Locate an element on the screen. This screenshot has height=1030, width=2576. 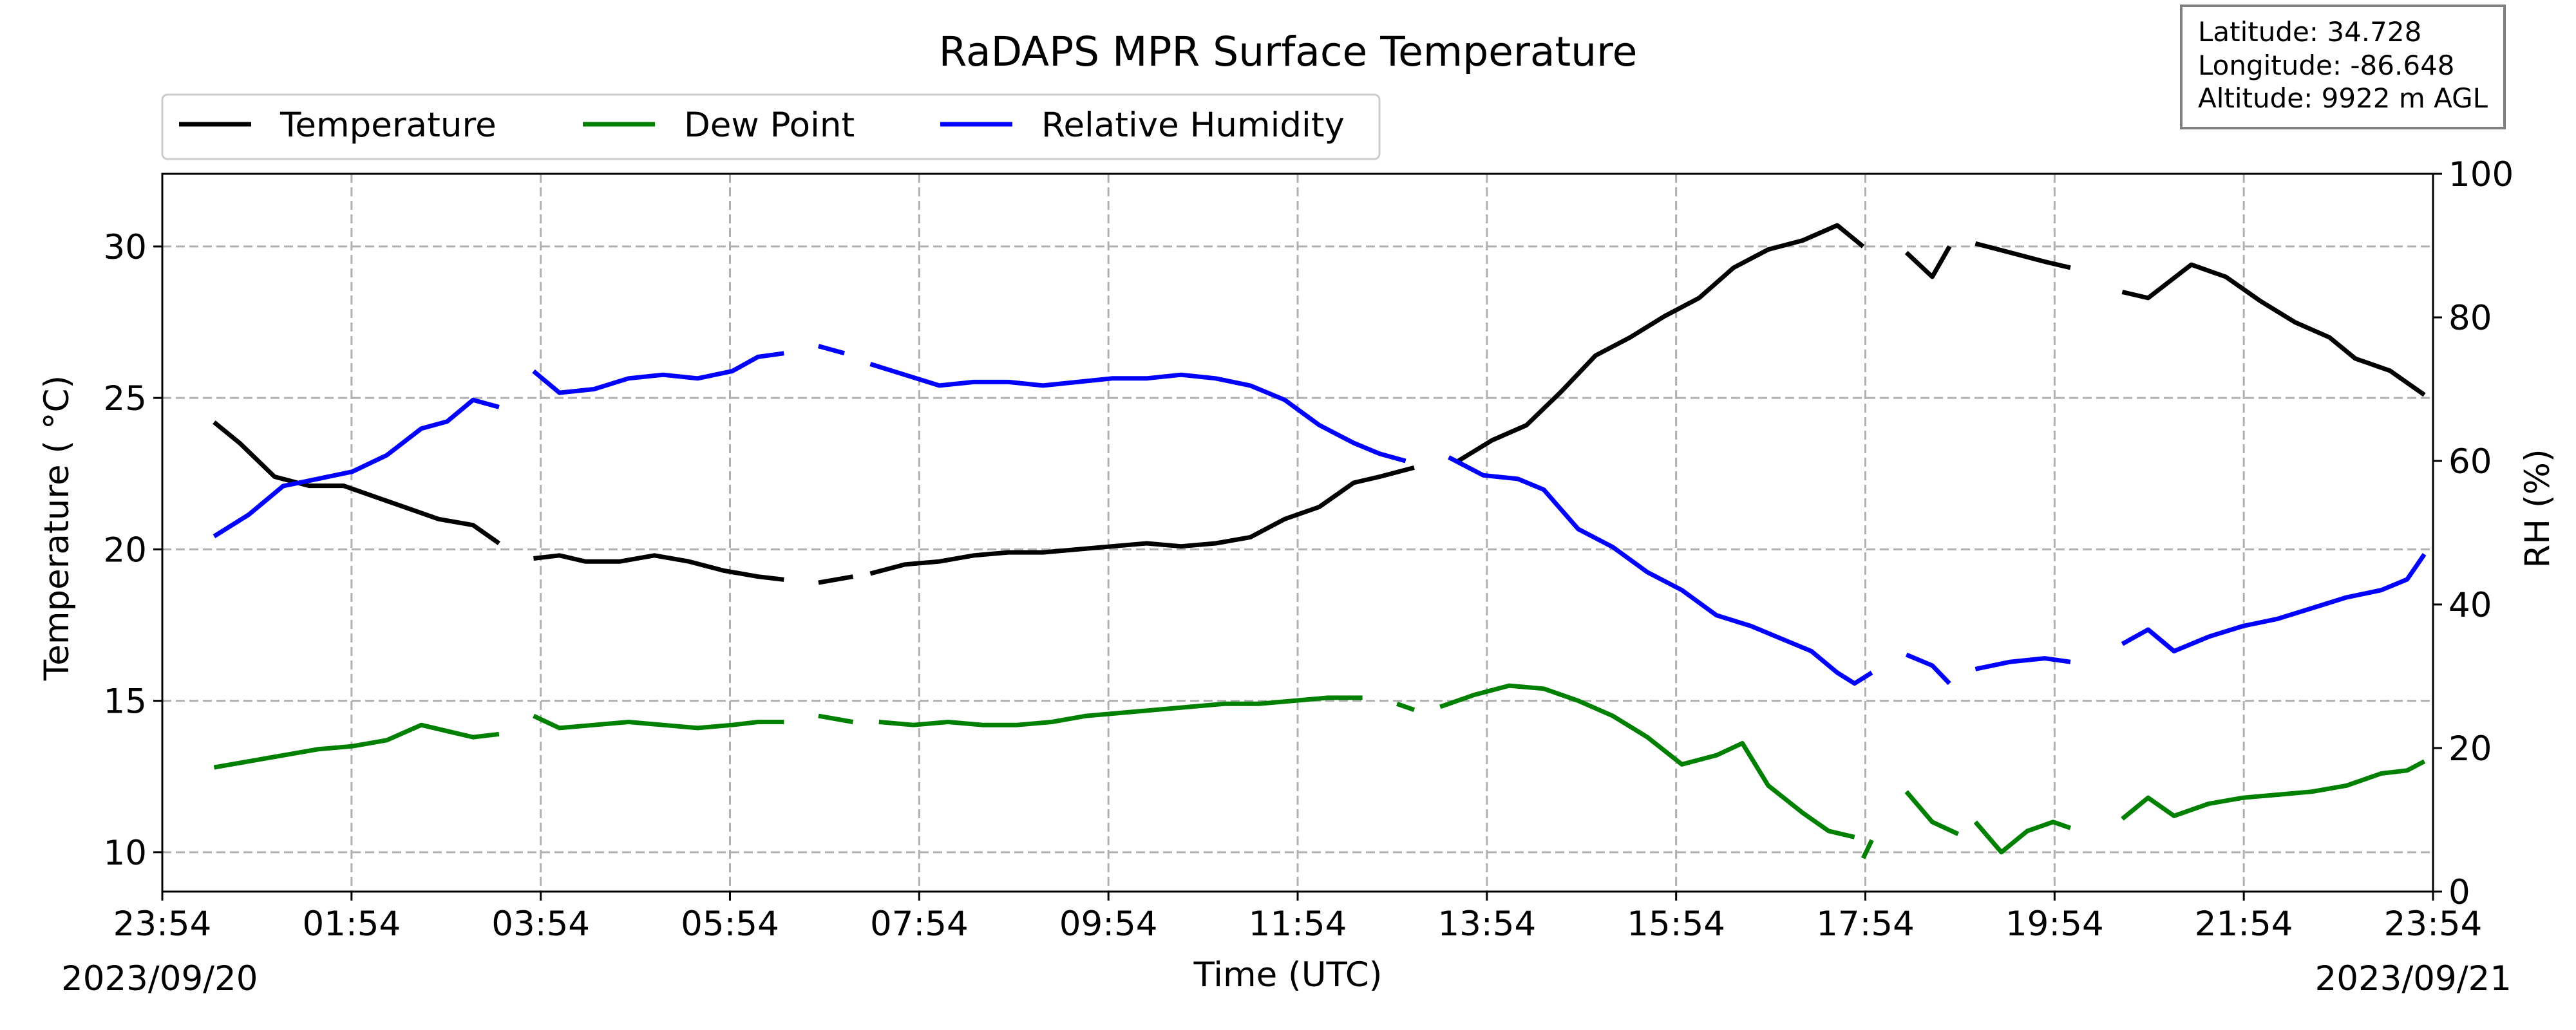
y-tick-label-left: 10 is located at coordinates (125, 853).